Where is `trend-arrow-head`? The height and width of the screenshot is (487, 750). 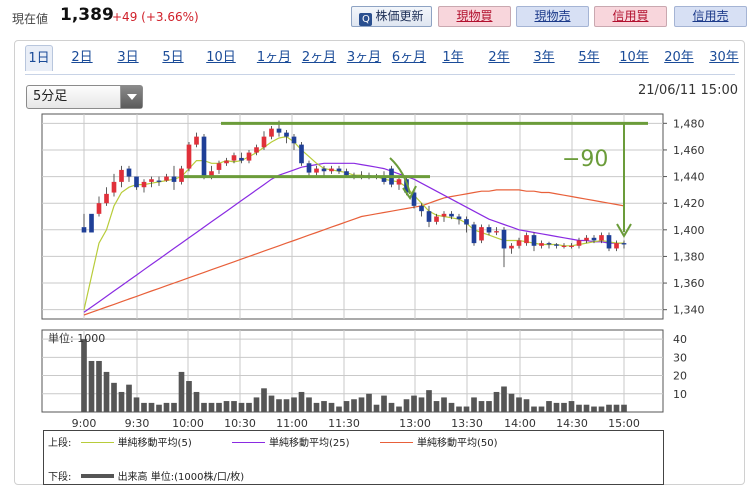 trend-arrow-head is located at coordinates (409, 192).